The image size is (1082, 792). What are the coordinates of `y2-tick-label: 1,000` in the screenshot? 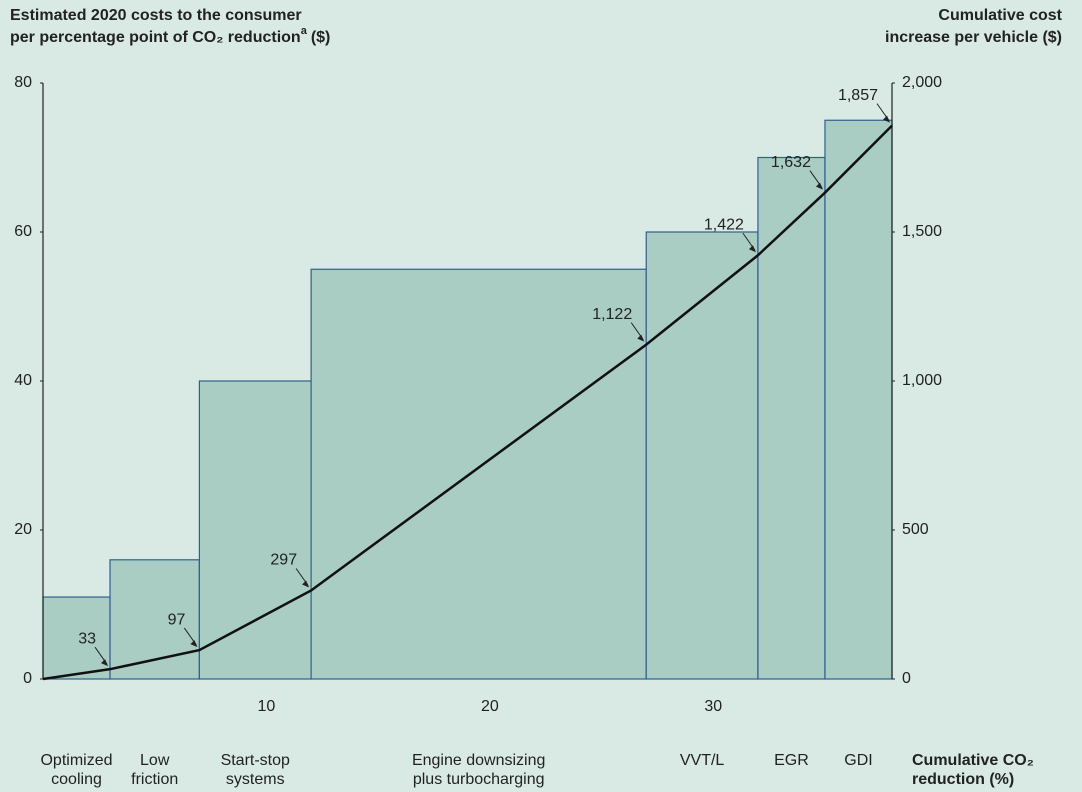 It's located at (922, 380).